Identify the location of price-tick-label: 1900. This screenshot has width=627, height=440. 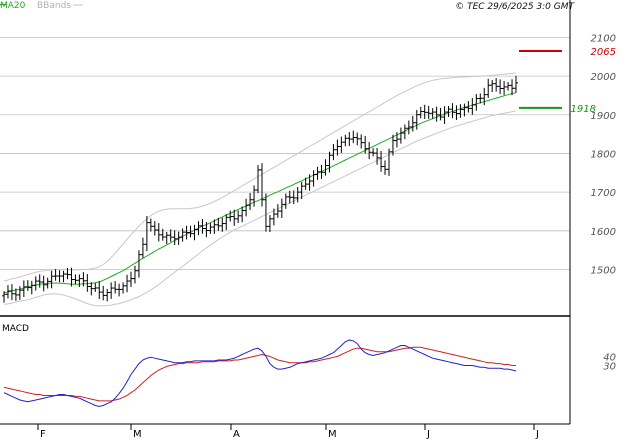
(603, 116).